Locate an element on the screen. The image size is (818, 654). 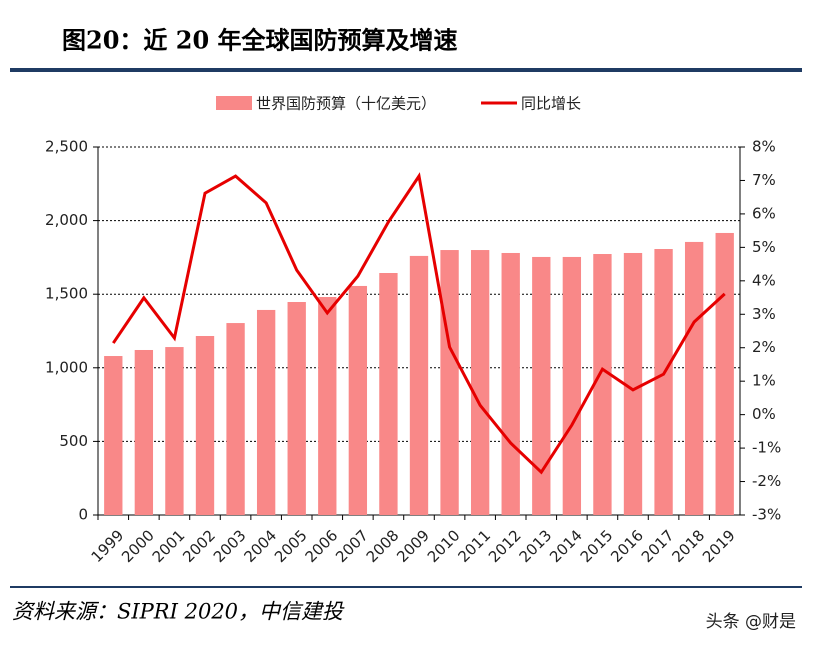
x-tick-label: 2008 is located at coordinates (383, 546).